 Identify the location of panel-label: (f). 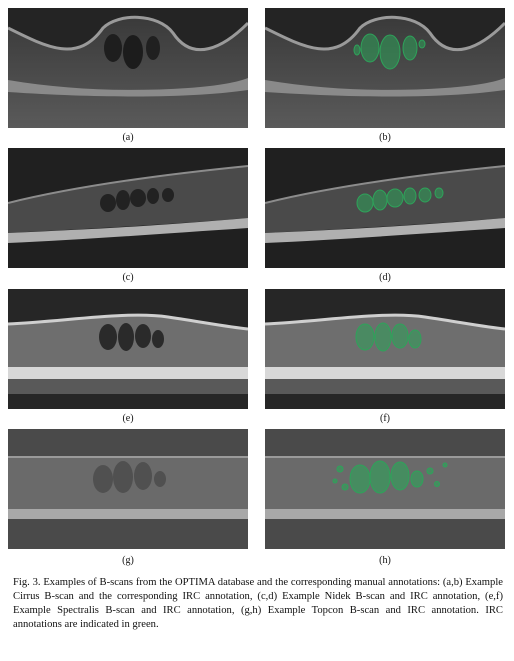
(385, 418).